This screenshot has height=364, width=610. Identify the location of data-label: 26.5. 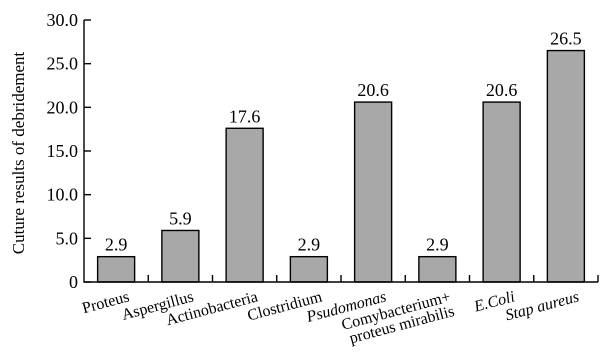
(566, 39).